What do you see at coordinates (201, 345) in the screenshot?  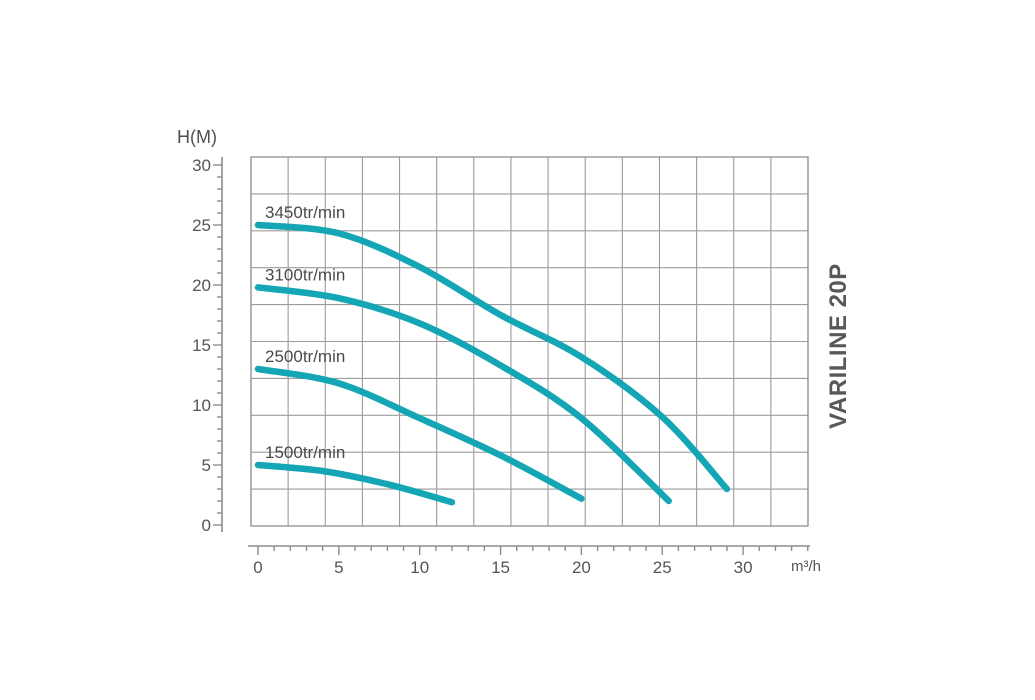 I see `y-tick-label: 15` at bounding box center [201, 345].